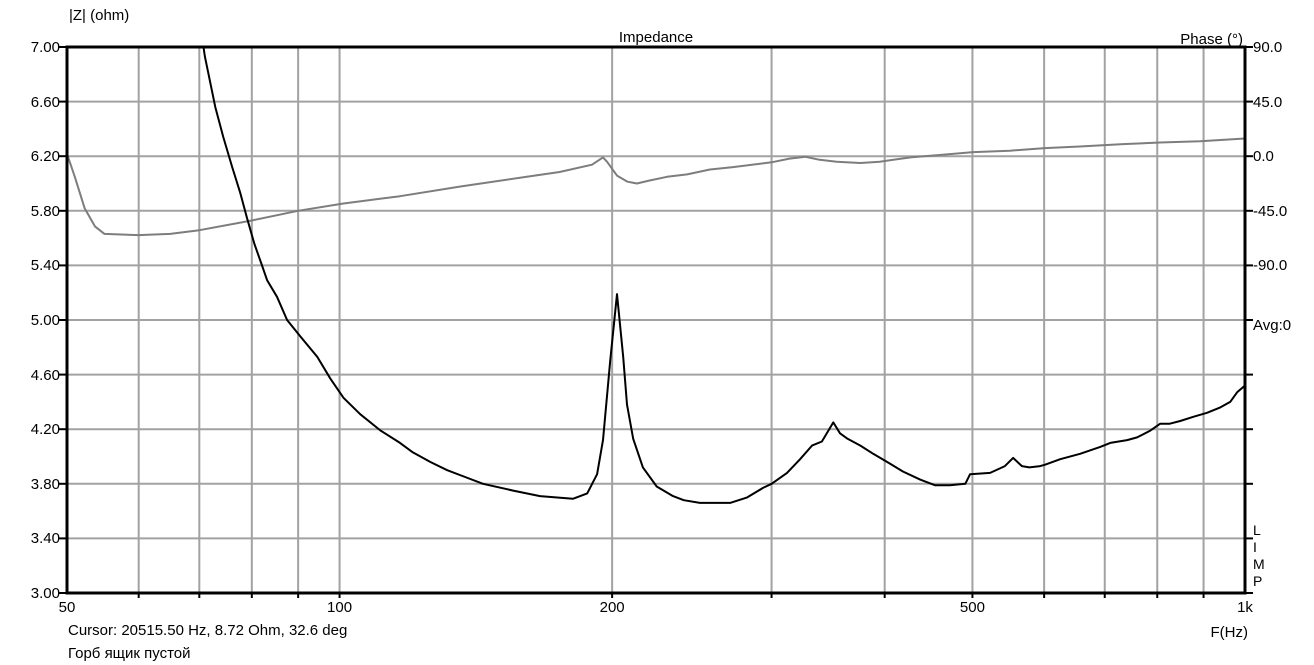 Image resolution: width=1314 pixels, height=665 pixels. Describe the element at coordinates (1270, 211) in the screenshot. I see `right-axis-tick-label: -45.0` at that location.